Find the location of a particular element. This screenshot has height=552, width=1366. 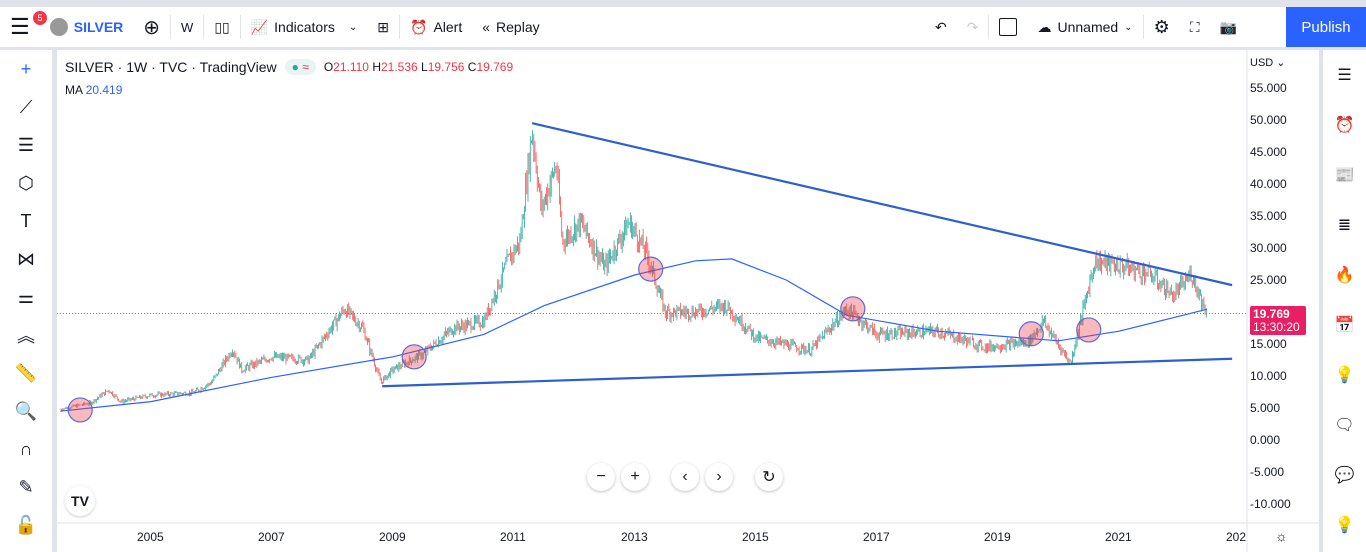

crosshair-tool: + is located at coordinates (26, 68).